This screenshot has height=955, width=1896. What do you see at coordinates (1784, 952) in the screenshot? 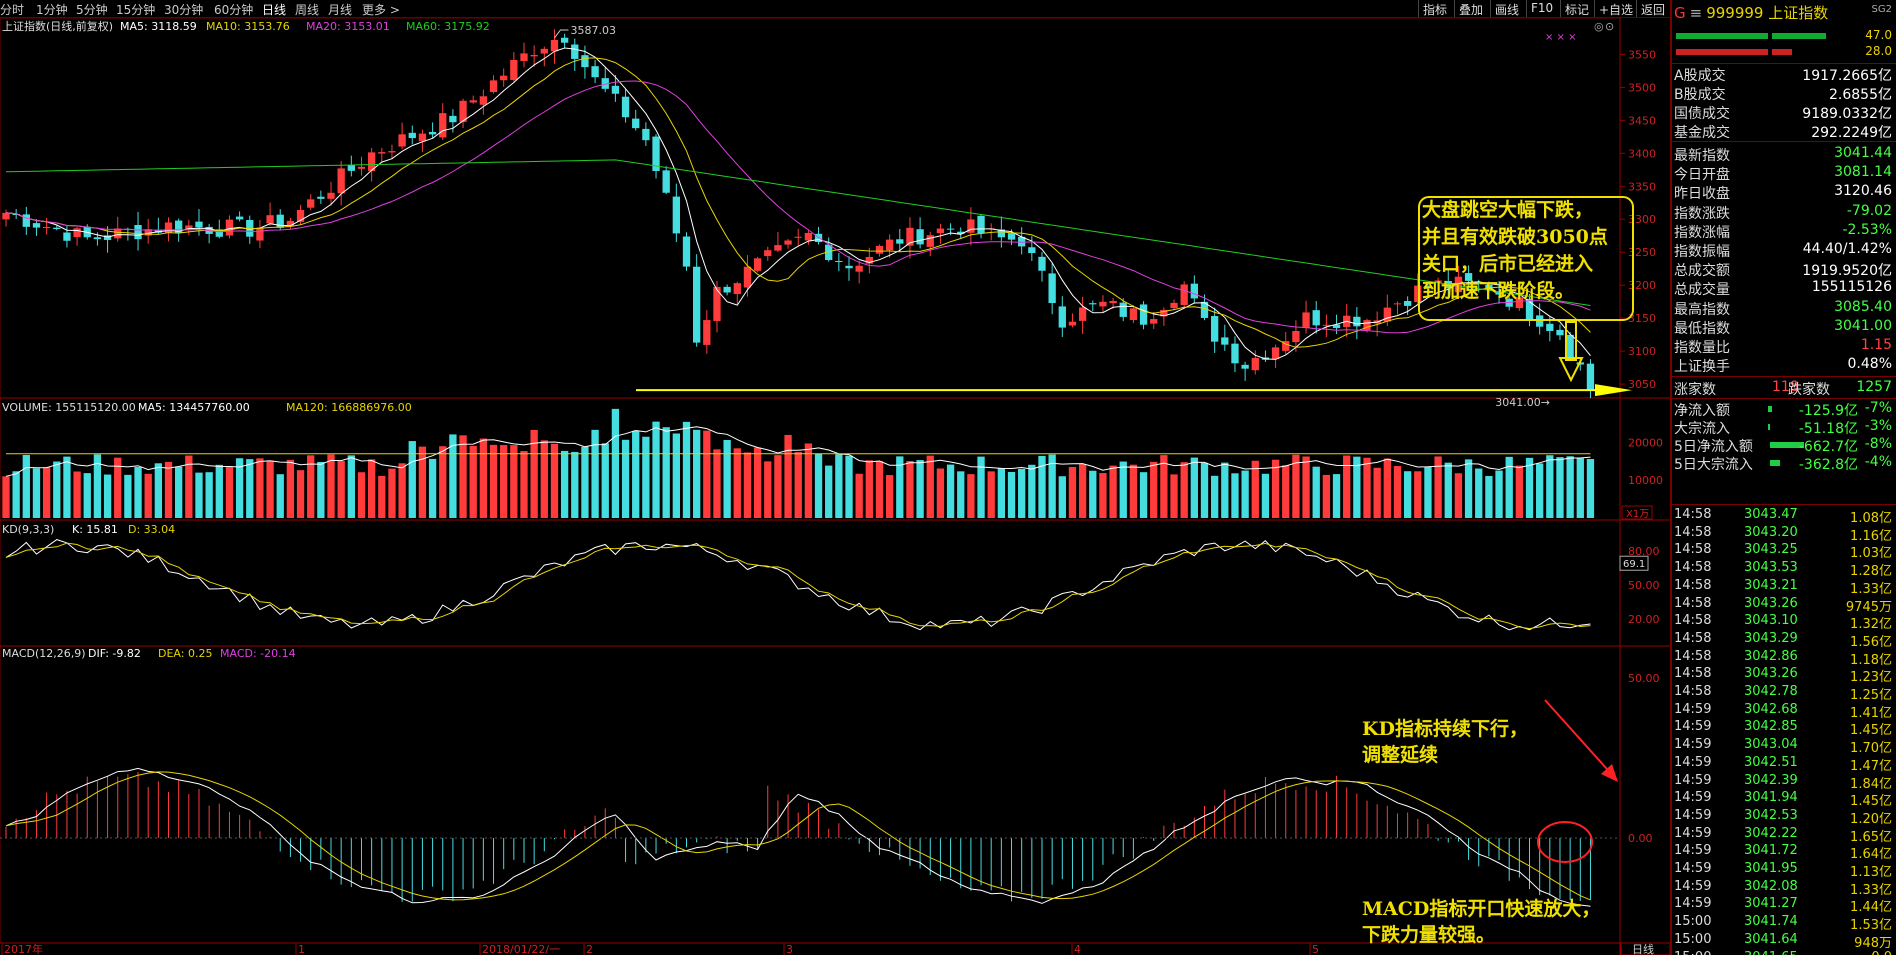
I see `tick-row-25: 15:00 3041.65 0.0` at bounding box center [1784, 952].